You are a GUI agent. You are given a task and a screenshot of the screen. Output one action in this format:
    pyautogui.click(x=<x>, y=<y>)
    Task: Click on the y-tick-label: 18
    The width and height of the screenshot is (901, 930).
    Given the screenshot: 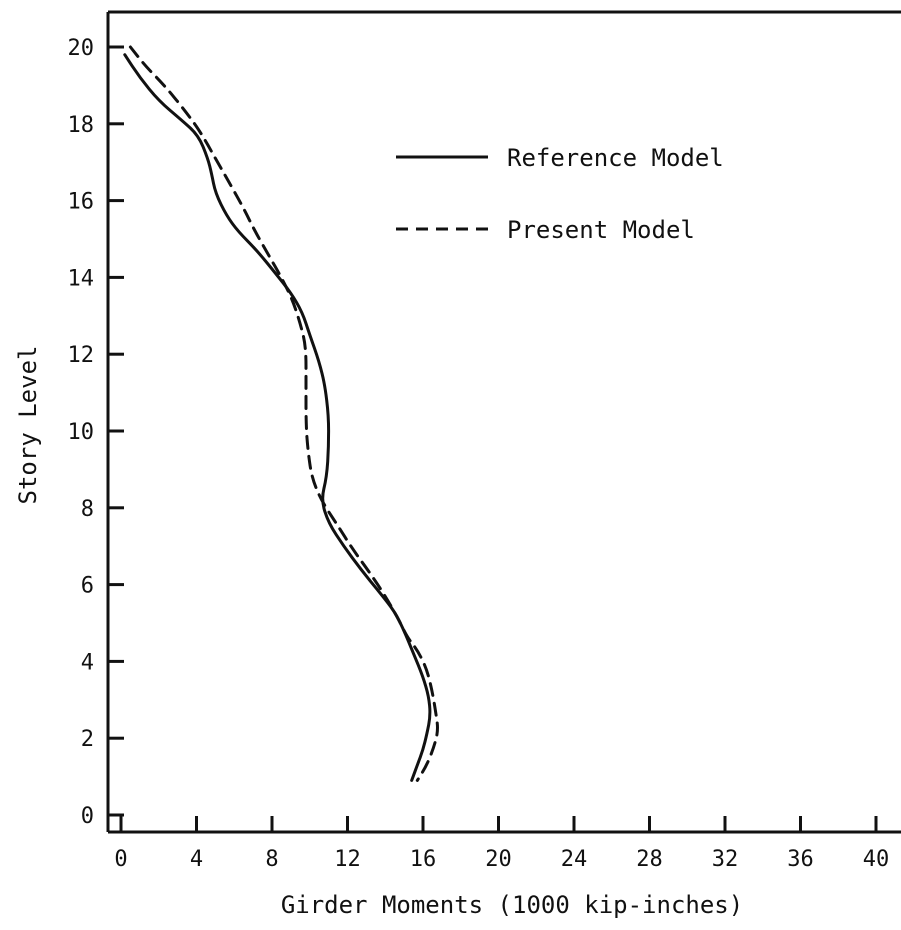 What is the action you would take?
    pyautogui.click(x=81, y=125)
    